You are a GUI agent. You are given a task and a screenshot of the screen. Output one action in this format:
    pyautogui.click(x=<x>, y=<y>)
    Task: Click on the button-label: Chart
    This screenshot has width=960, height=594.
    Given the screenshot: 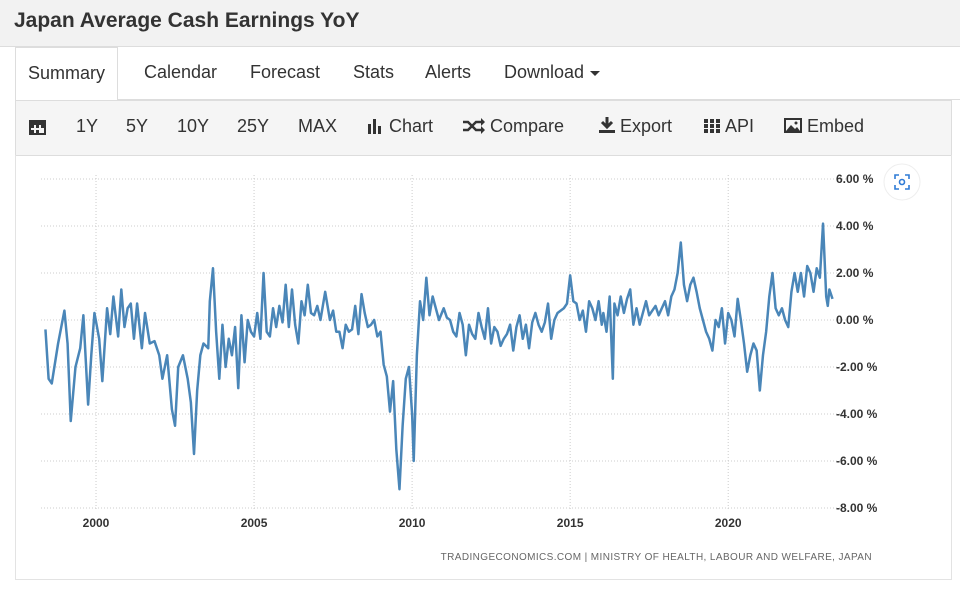 What is the action you would take?
    pyautogui.click(x=411, y=126)
    